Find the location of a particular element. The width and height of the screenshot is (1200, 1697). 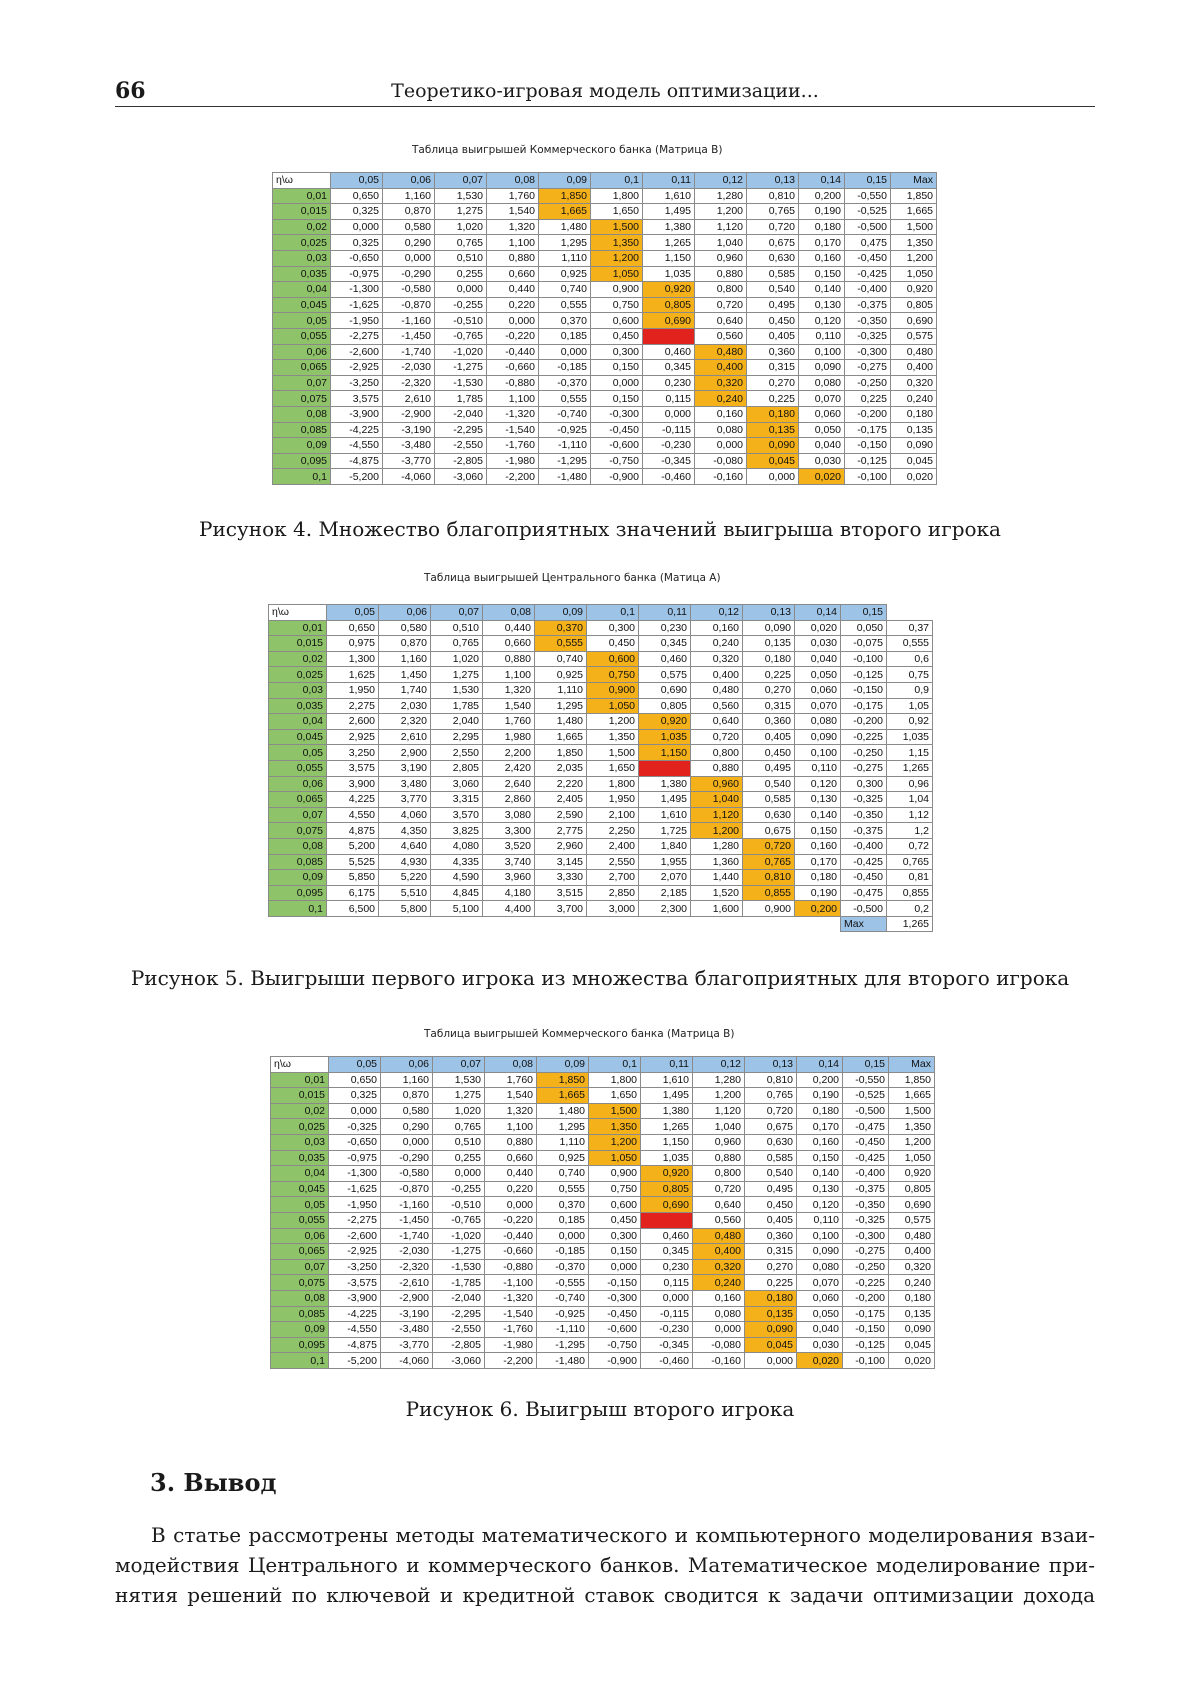

table-cell: -0,880 is located at coordinates (513, 383).